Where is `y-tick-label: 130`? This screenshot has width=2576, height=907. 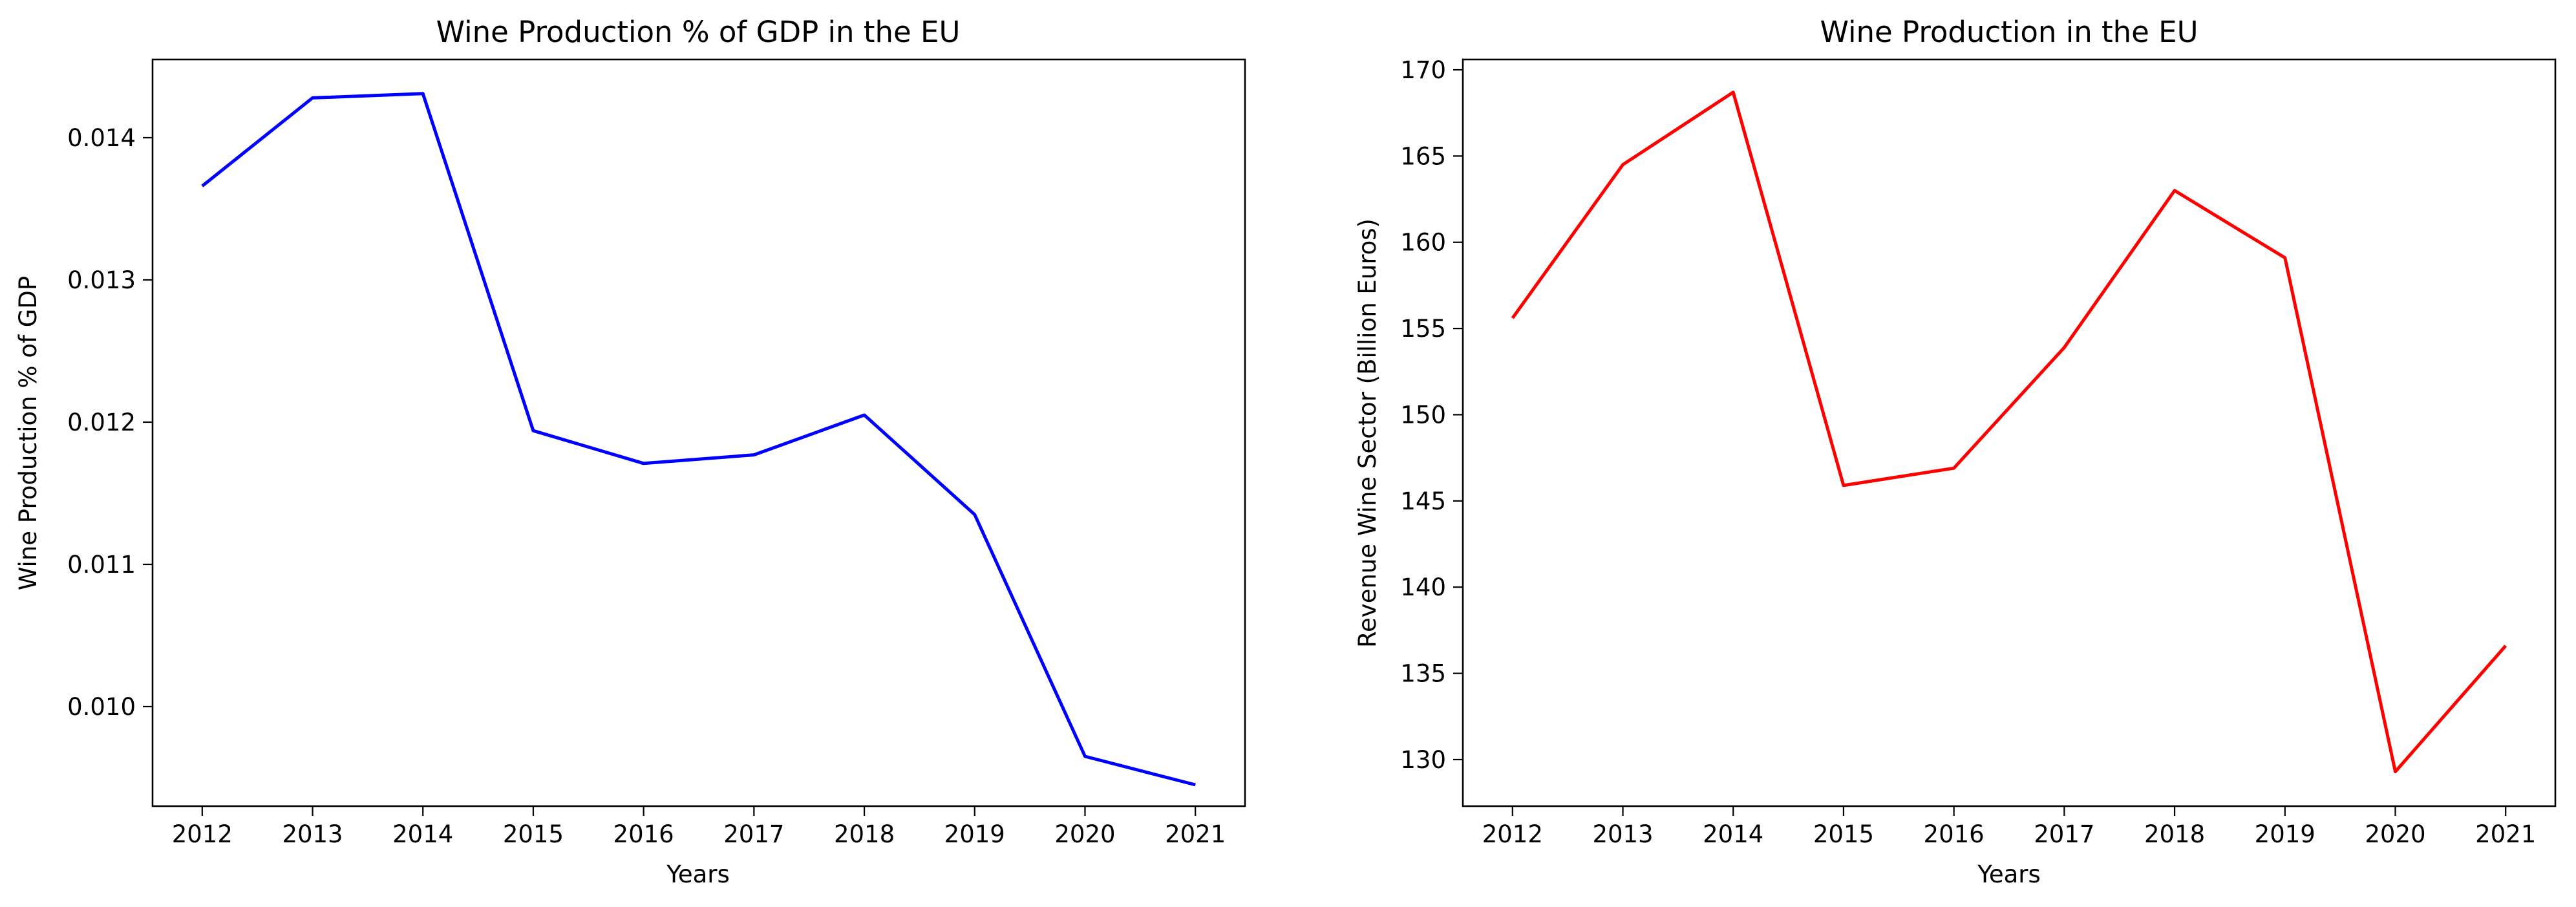
y-tick-label: 130 is located at coordinates (1423, 760).